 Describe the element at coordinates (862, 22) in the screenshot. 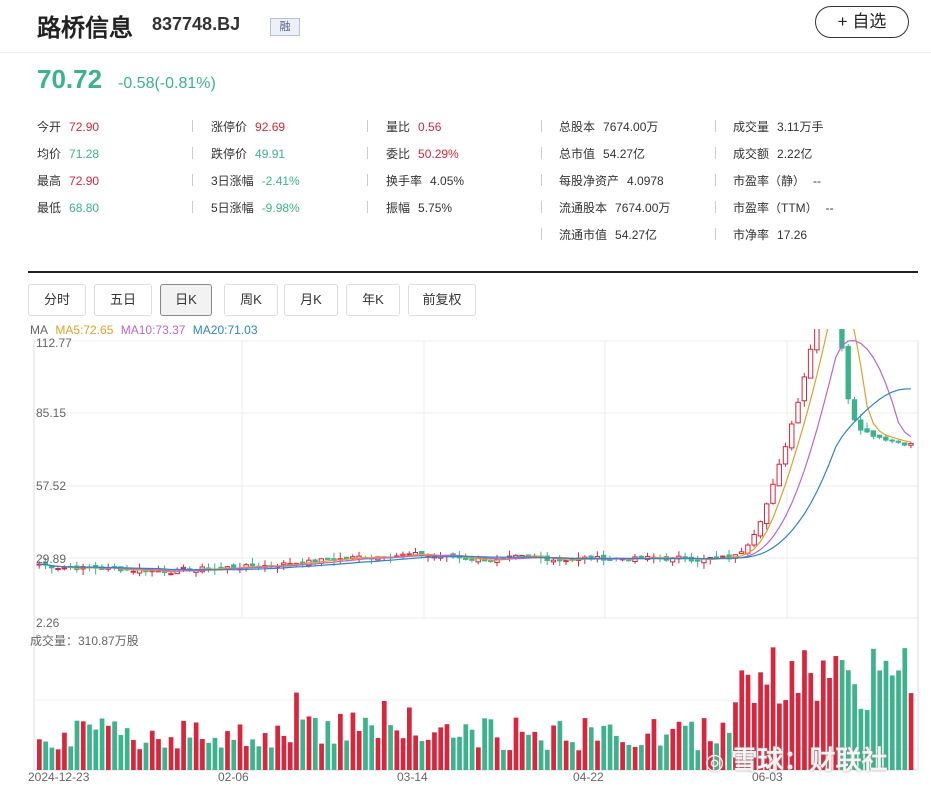

I see `add-watchlist-button: + 自选` at that location.